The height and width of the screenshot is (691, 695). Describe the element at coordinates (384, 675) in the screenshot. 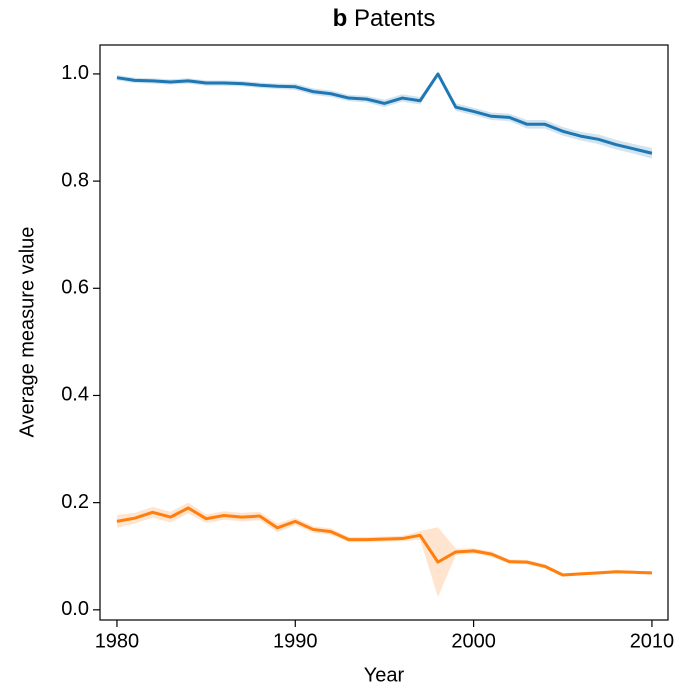

I see `x-axis-label: Year` at that location.